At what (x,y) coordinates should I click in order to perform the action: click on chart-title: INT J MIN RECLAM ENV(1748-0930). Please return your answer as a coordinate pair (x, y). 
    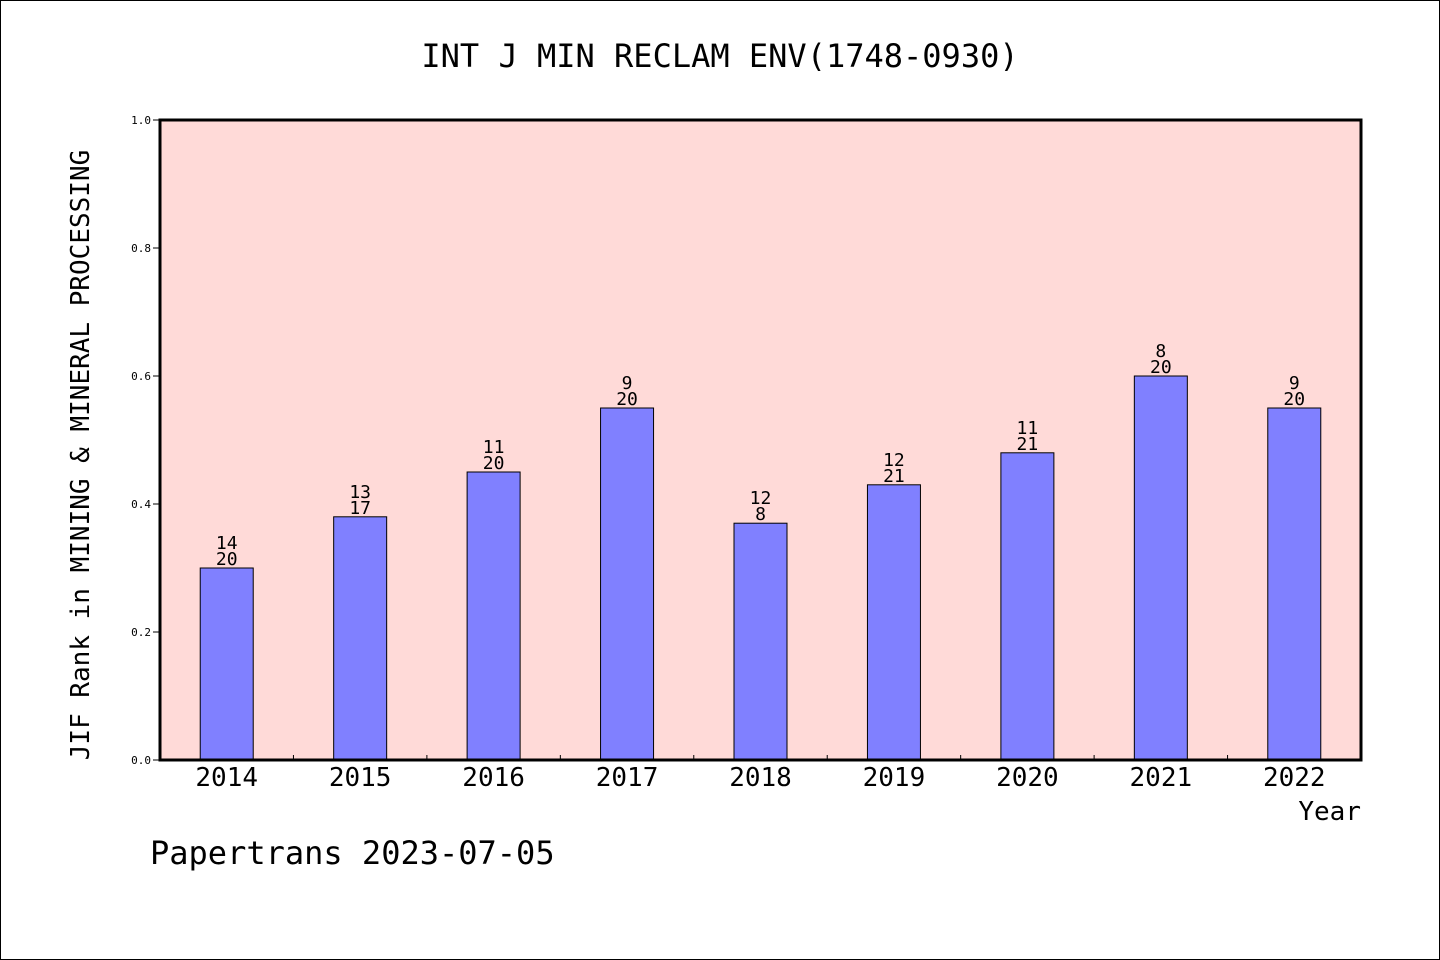
    Looking at the image, I should click on (719, 56).